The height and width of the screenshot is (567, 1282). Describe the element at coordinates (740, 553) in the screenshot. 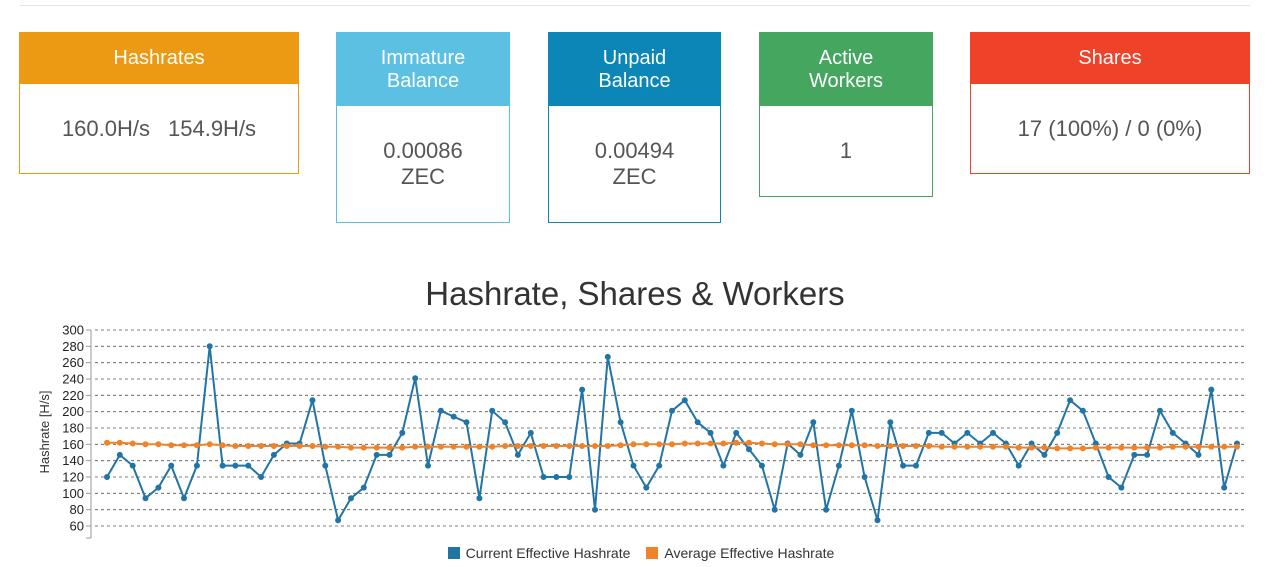

I see `legend-item-average: Average Effective Hashrate` at that location.